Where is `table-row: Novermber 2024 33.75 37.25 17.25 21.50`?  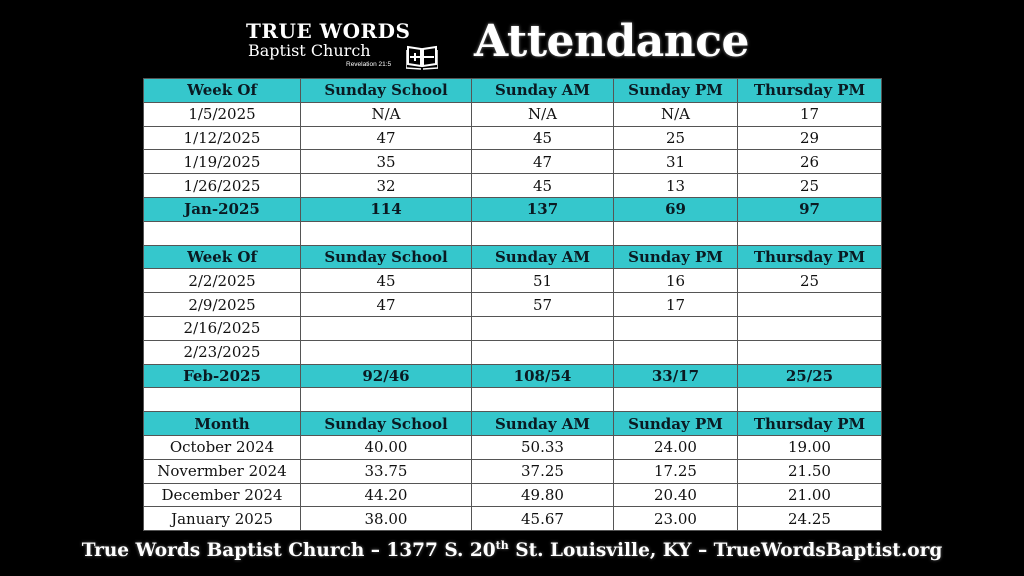 table-row: Novermber 2024 33.75 37.25 17.25 21.50 is located at coordinates (512, 471).